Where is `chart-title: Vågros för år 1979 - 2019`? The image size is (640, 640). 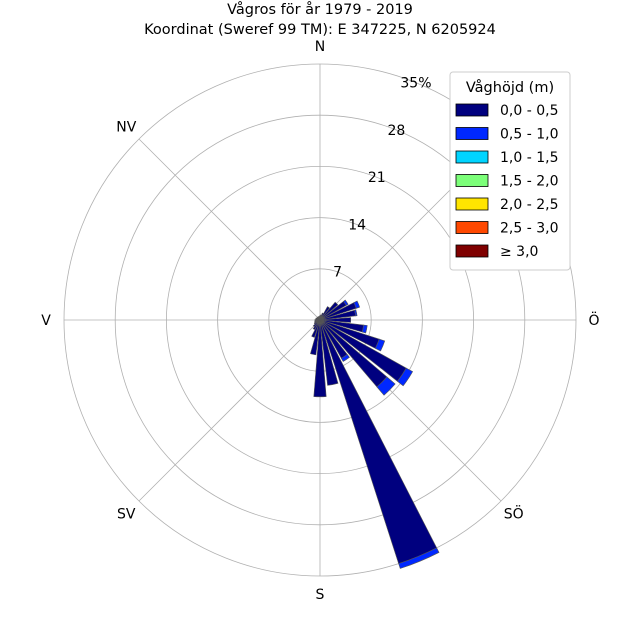 chart-title: Vågros för år 1979 - 2019 is located at coordinates (320, 9).